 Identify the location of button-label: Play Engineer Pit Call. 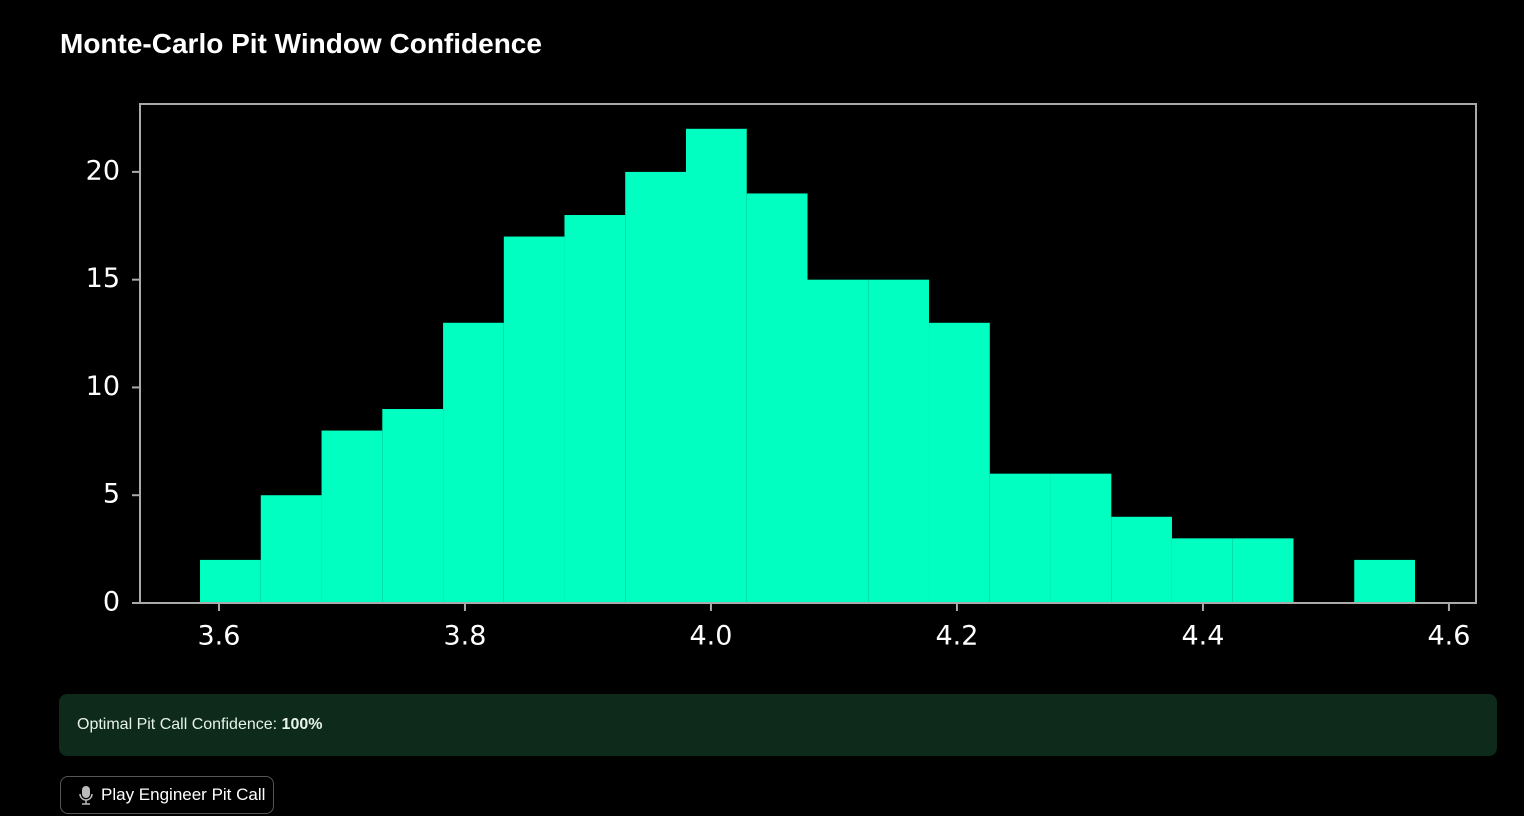
(183, 794).